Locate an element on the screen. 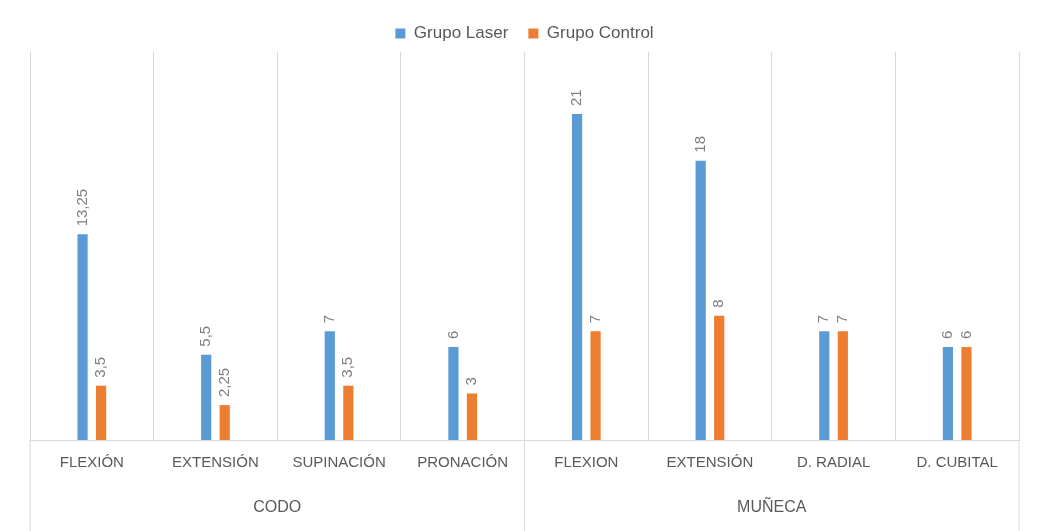 The width and height of the screenshot is (1059, 531). data-label: 21 is located at coordinates (576, 98).